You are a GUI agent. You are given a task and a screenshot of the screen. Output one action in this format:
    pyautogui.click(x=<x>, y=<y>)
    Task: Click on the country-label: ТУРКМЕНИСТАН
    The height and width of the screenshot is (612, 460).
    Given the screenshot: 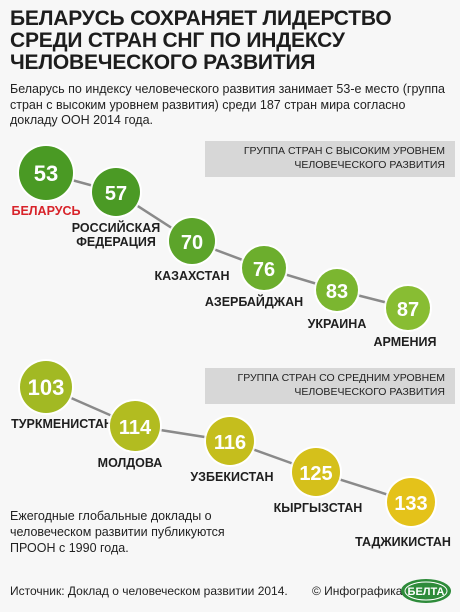 What is the action you would take?
    pyautogui.click(x=62, y=424)
    